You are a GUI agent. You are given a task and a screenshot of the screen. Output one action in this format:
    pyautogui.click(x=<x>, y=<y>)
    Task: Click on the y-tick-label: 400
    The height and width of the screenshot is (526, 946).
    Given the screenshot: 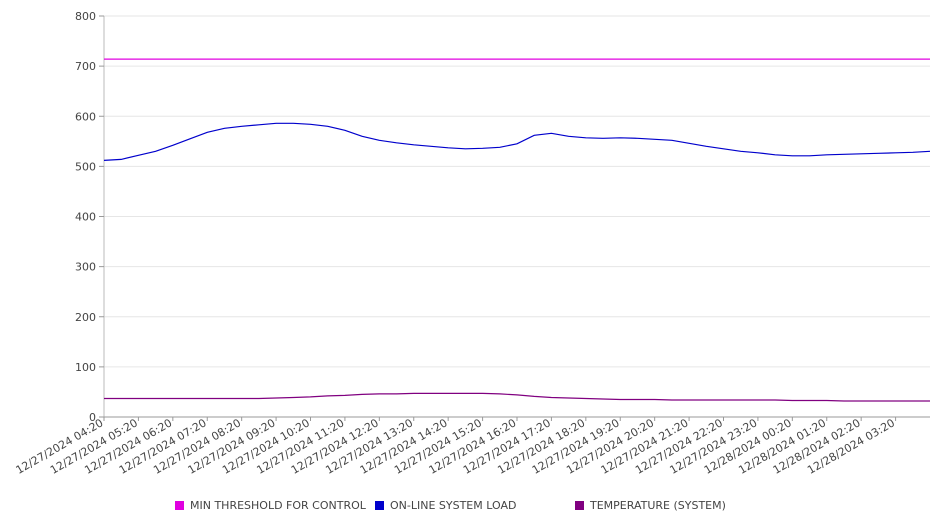 What is the action you would take?
    pyautogui.click(x=85, y=217)
    